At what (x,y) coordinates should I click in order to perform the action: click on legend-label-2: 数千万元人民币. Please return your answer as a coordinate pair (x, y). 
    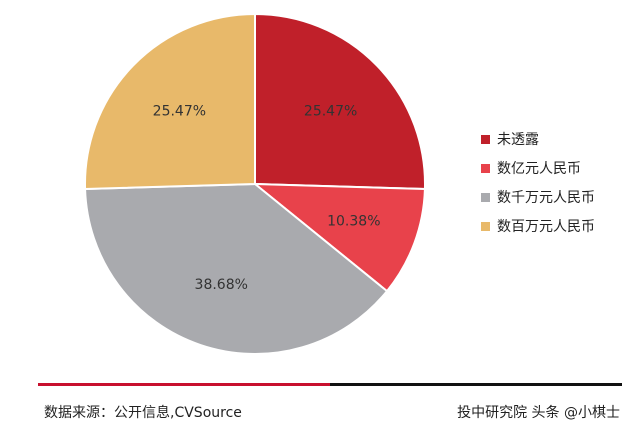
    Looking at the image, I should click on (546, 198).